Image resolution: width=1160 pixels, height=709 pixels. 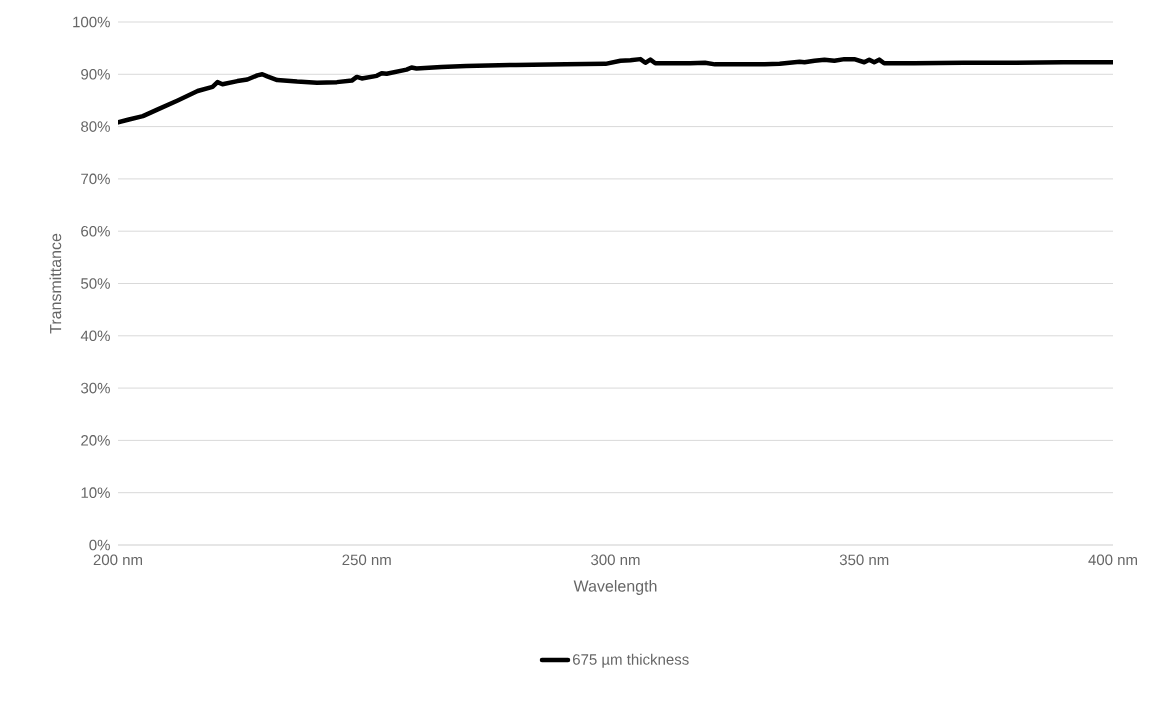 I want to click on y-tick-label: 80%, so click(x=95, y=126).